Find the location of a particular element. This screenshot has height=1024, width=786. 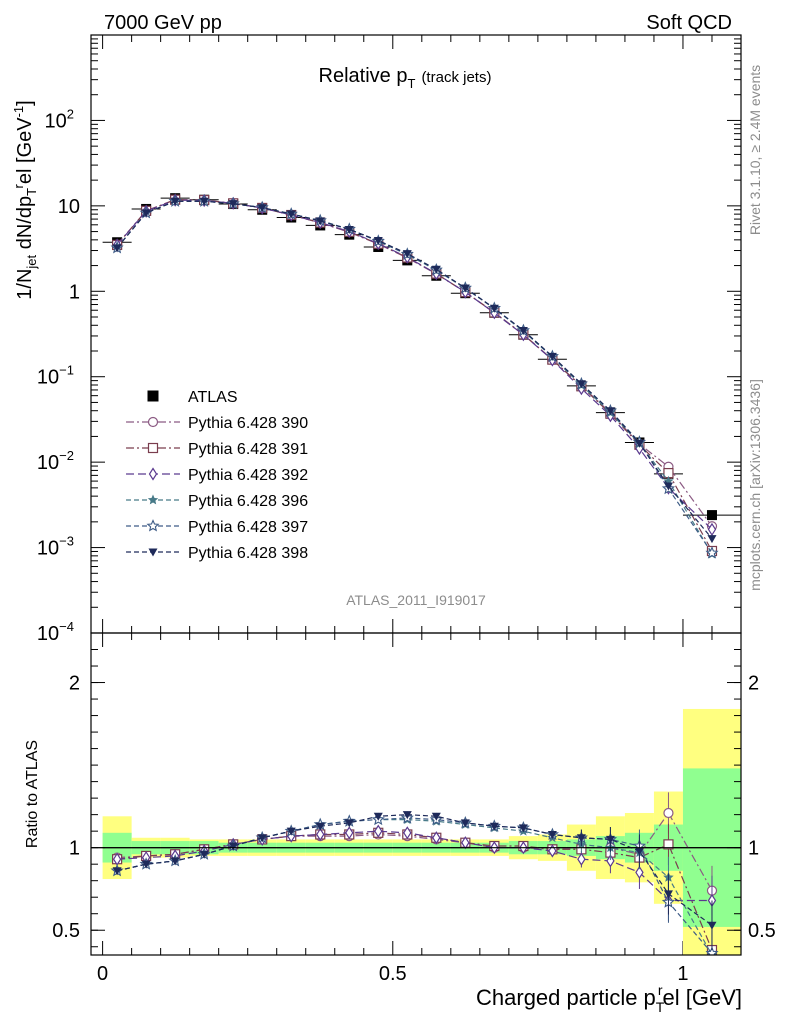

data-point is located at coordinates (711, 515).